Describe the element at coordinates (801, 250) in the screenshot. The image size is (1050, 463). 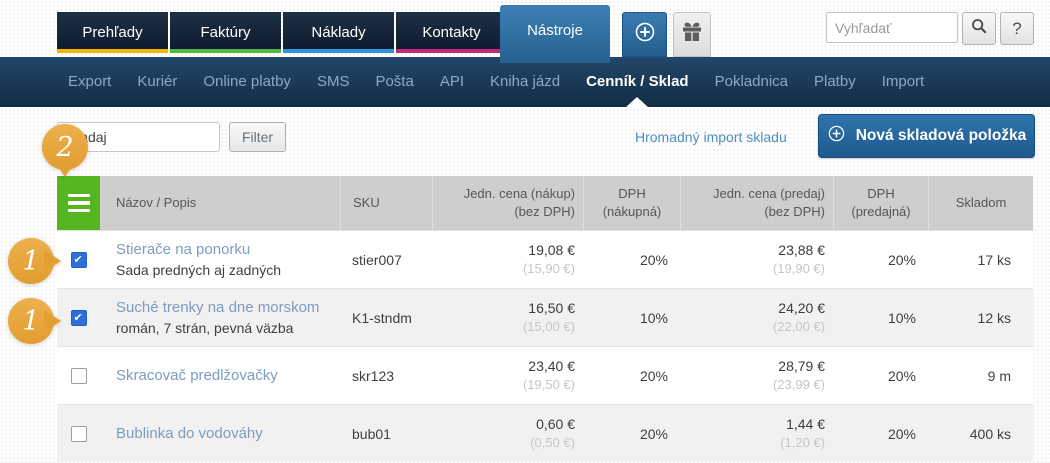
I see `sell-price: 23,88 €` at that location.